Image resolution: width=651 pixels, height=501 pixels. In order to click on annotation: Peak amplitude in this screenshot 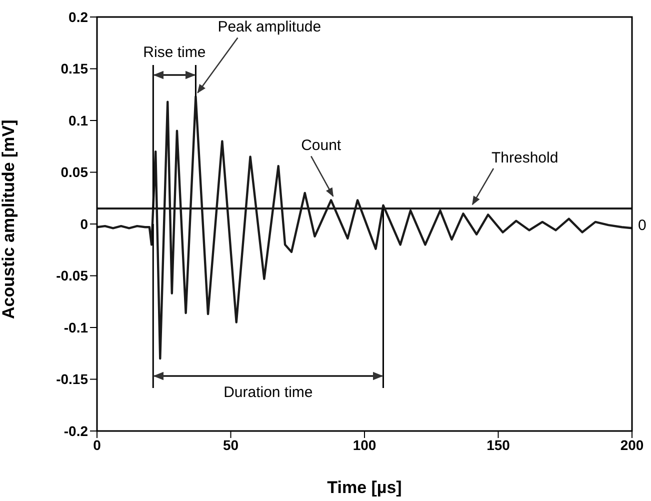, I will do `click(270, 27)`.